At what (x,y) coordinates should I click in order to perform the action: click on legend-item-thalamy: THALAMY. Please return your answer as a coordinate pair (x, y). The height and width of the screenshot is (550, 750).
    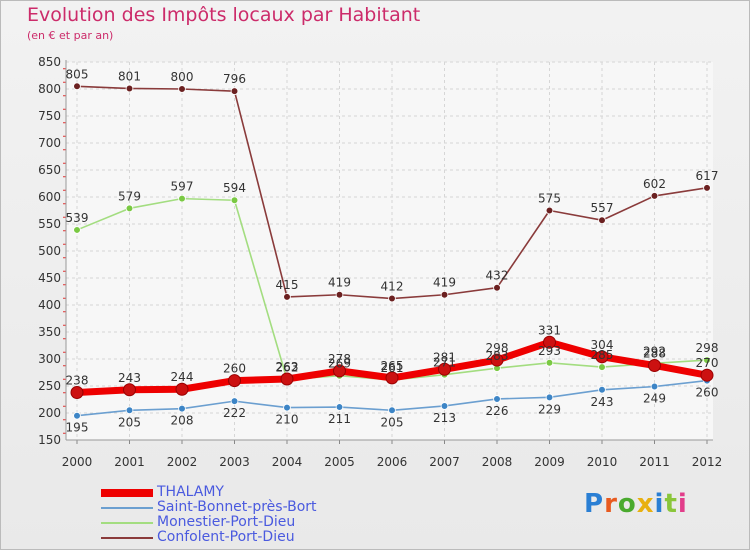
    Looking at the image, I should click on (231, 492).